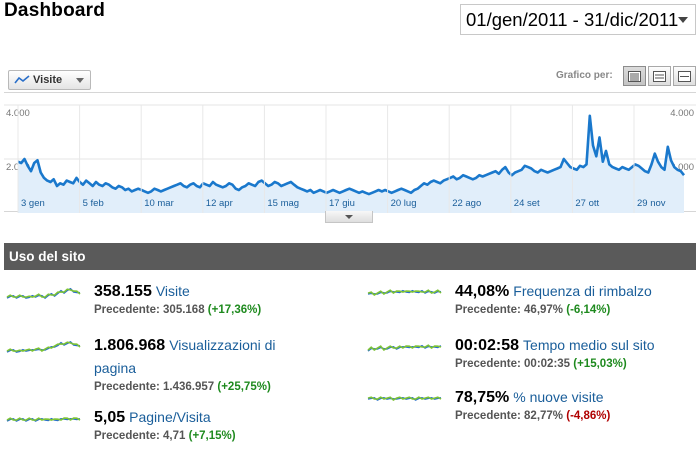 This screenshot has height=453, width=700. Describe the element at coordinates (156, 387) in the screenshot. I see `stat-previous-value: Precedente: 1.436.957` at that location.